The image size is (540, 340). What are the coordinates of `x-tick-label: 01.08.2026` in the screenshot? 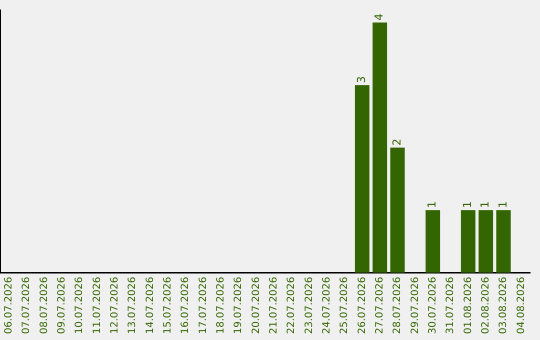 It's located at (468, 305).